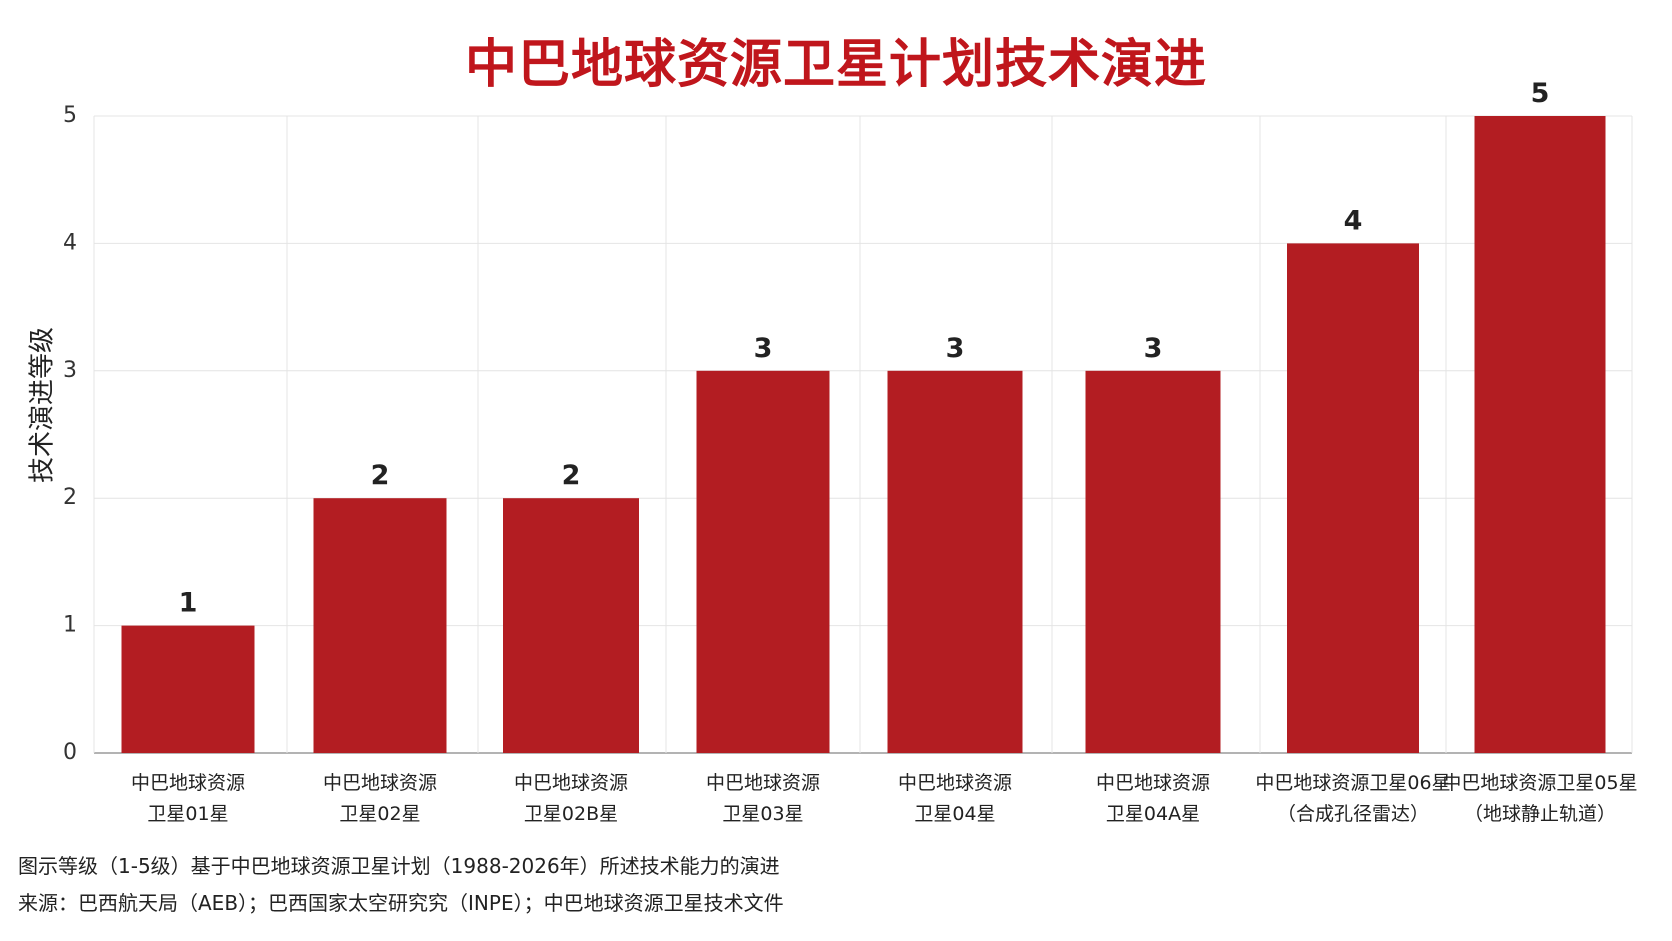  I want to click on x-tick-label: 中巴地球资源卫星05星, so click(1539, 783).